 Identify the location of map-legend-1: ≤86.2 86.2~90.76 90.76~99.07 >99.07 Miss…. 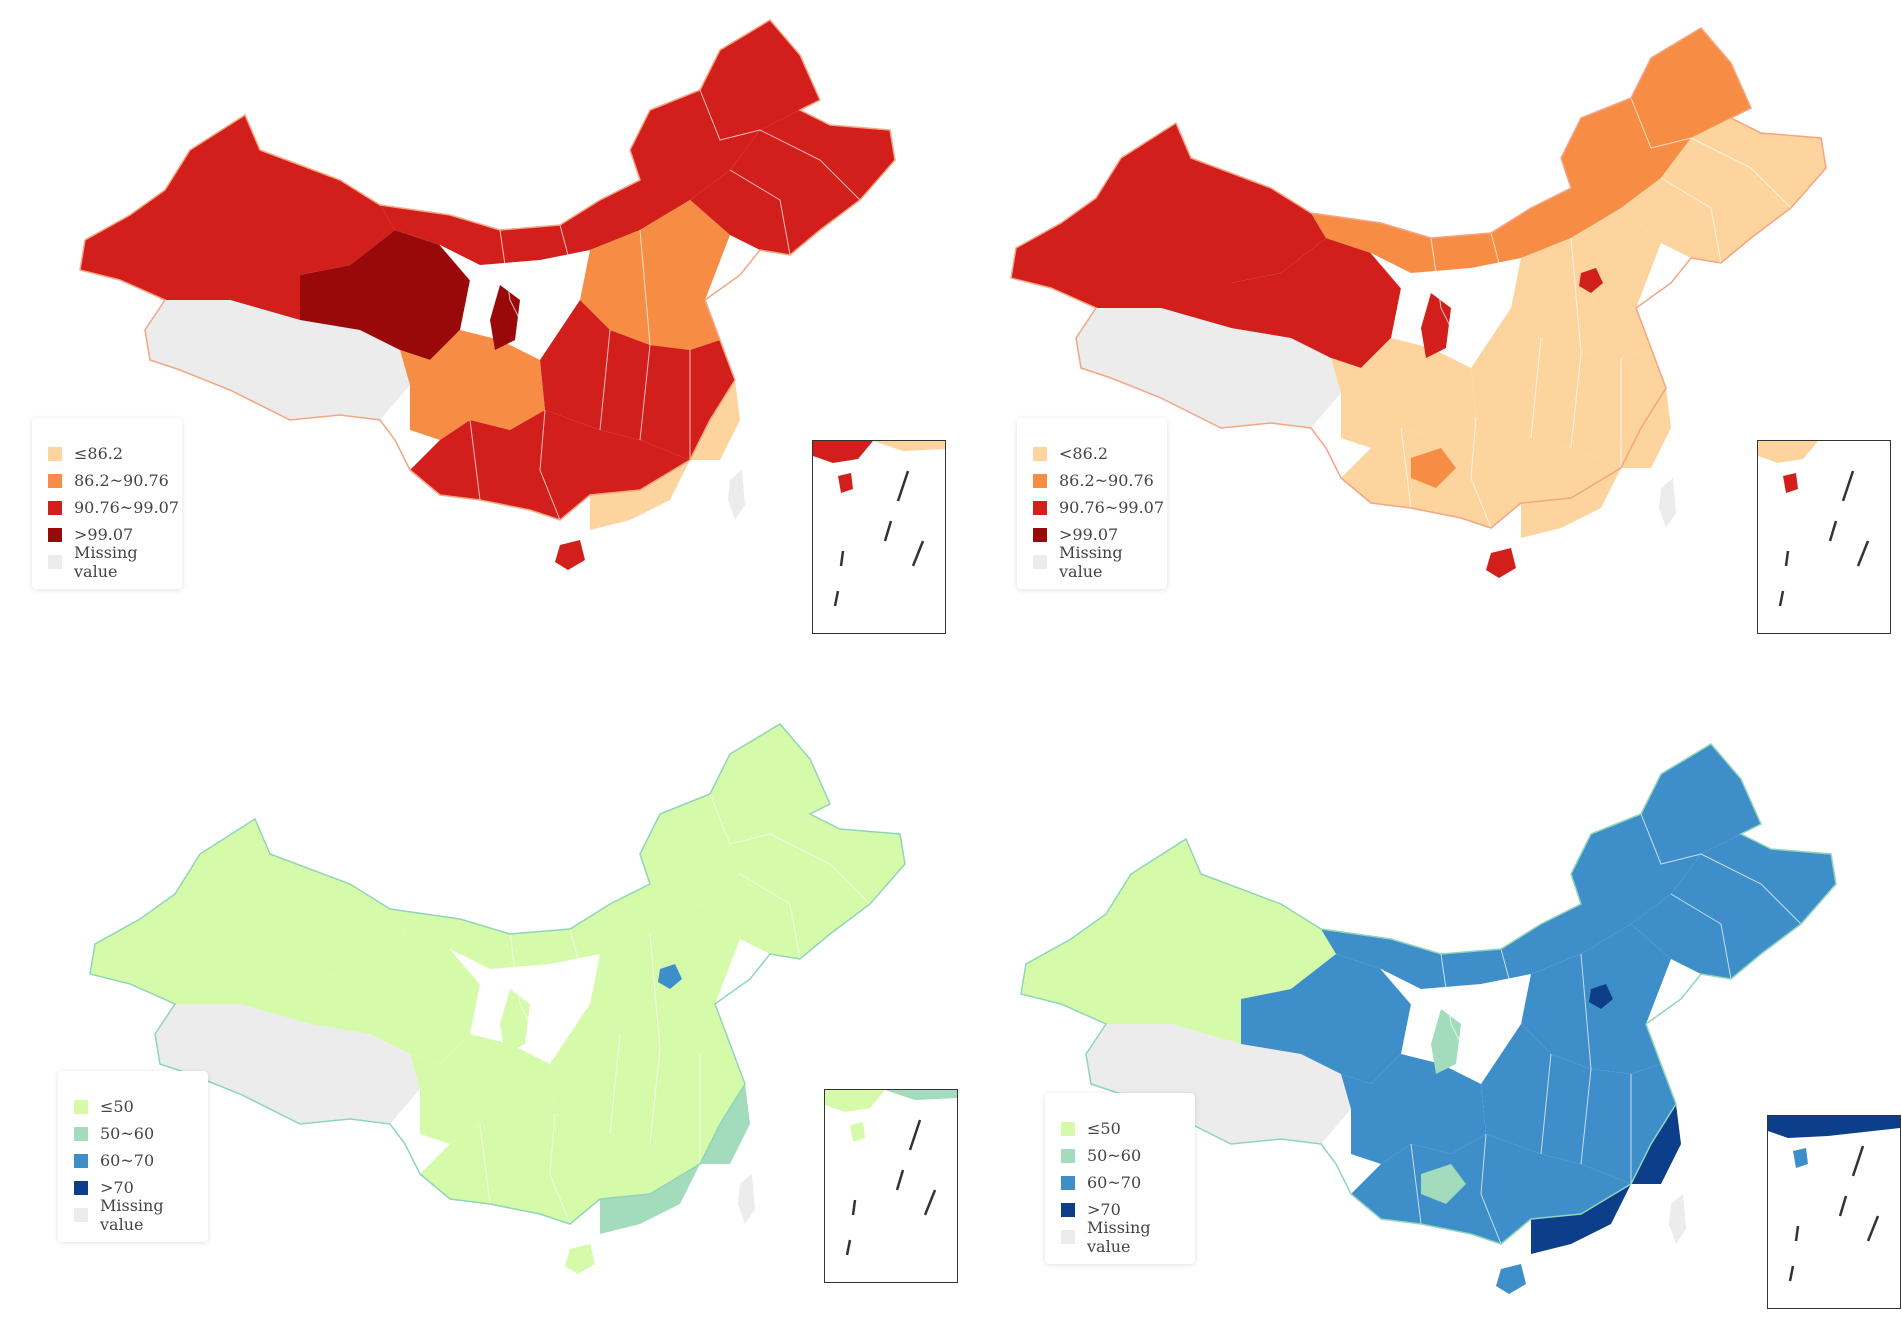
(107, 503).